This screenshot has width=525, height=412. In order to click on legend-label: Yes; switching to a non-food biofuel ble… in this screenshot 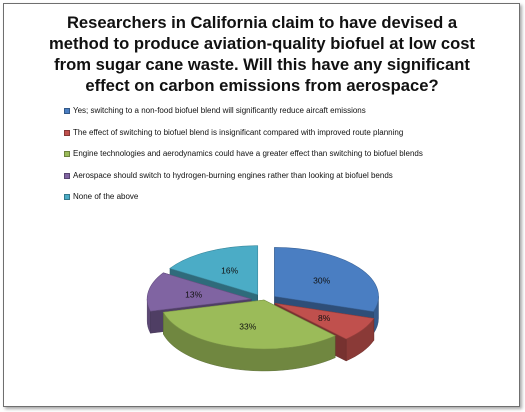, I will do `click(219, 110)`.